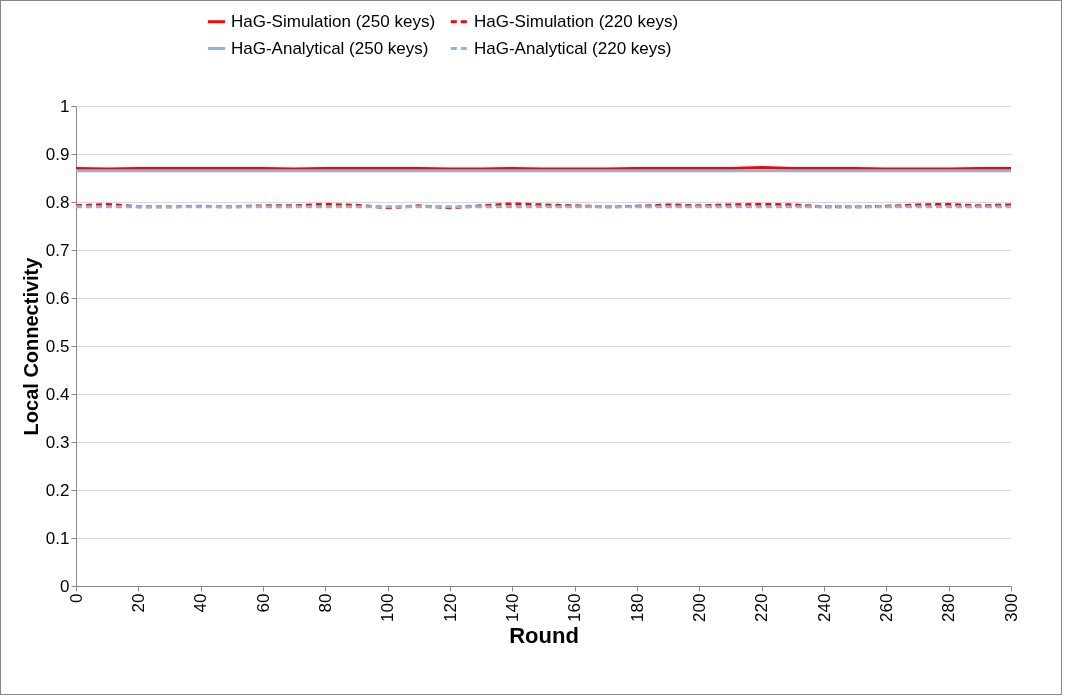 This screenshot has width=1066, height=699. What do you see at coordinates (57, 394) in the screenshot?
I see `y-tick-label: 0.4` at bounding box center [57, 394].